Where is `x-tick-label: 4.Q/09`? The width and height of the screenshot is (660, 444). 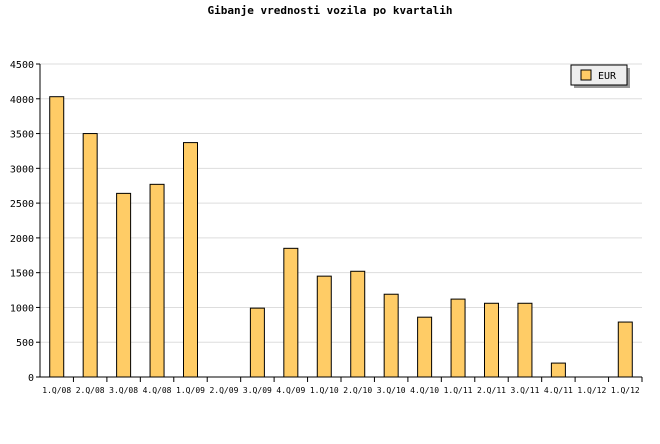
x-tick-label: 4.Q/09 is located at coordinates (290, 390).